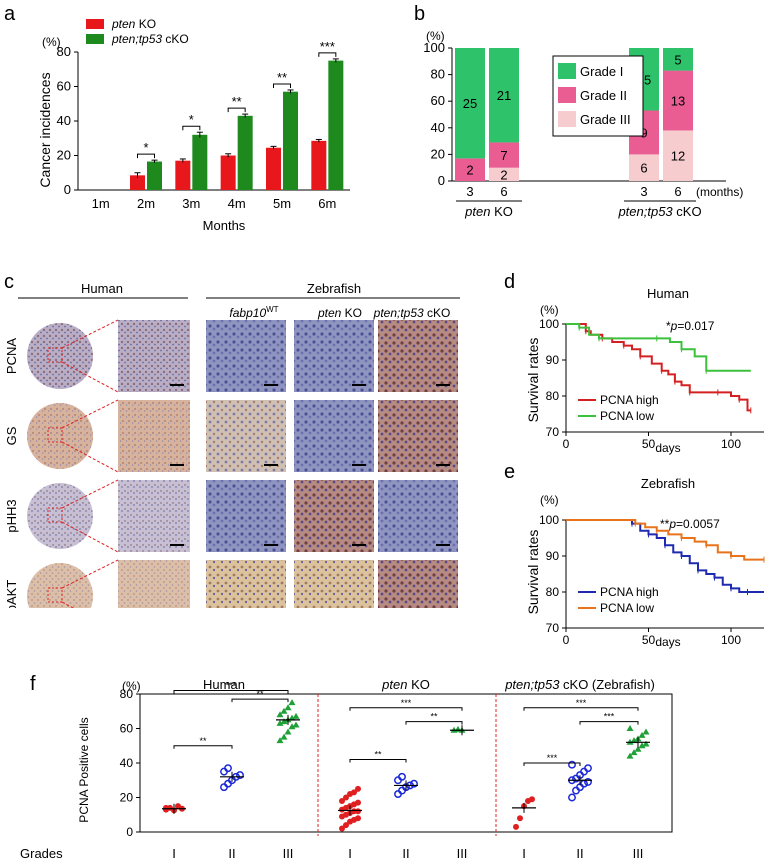 This screenshot has height=867, width=778. What do you see at coordinates (339, 312) in the screenshot?
I see `panel-c-column-headers: fabp10WT pten KO pten;tp53 cKO` at bounding box center [339, 312].